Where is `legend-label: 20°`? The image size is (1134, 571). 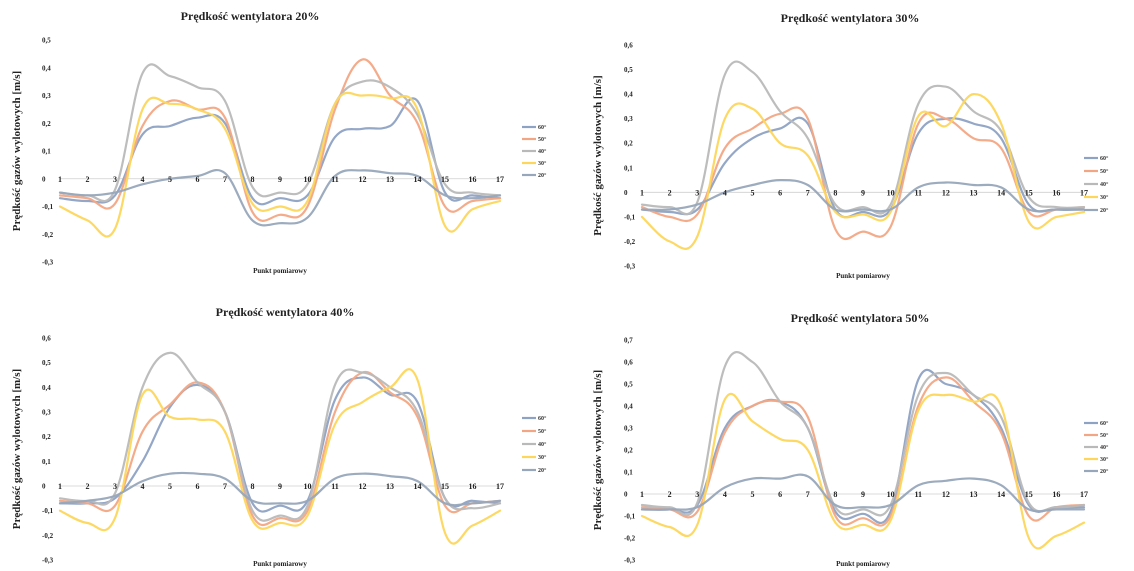
legend-label: 20° is located at coordinates (1104, 471).